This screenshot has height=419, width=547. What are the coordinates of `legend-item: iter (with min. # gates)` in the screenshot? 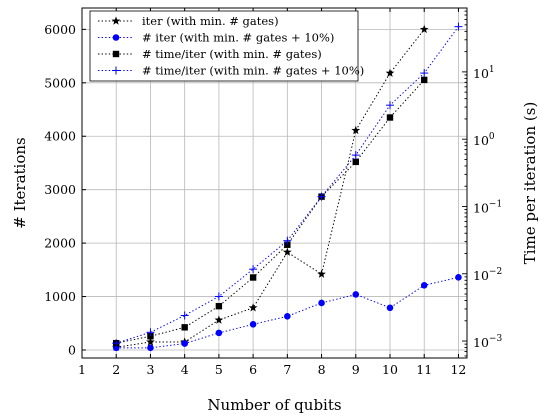 It's located at (188, 21).